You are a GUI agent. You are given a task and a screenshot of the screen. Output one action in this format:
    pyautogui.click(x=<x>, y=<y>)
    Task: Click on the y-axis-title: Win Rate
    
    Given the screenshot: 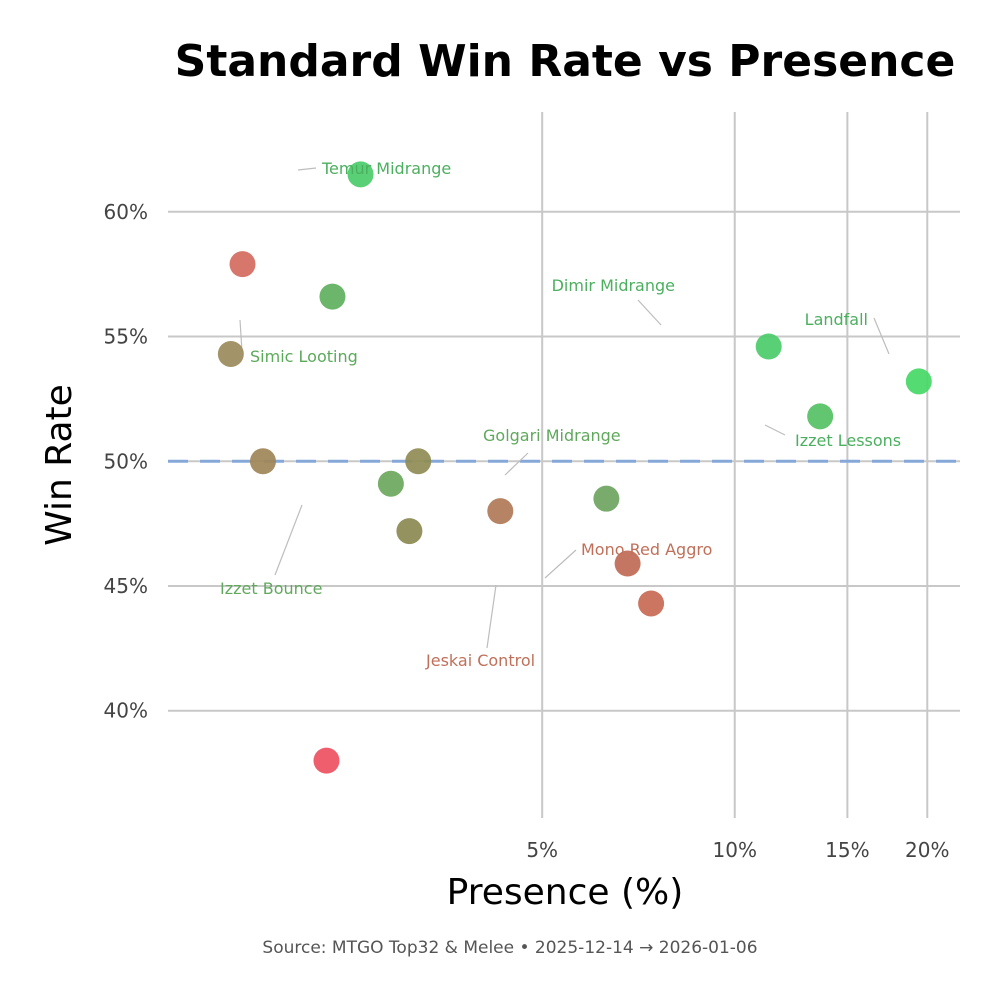 What is the action you would take?
    pyautogui.click(x=59, y=465)
    